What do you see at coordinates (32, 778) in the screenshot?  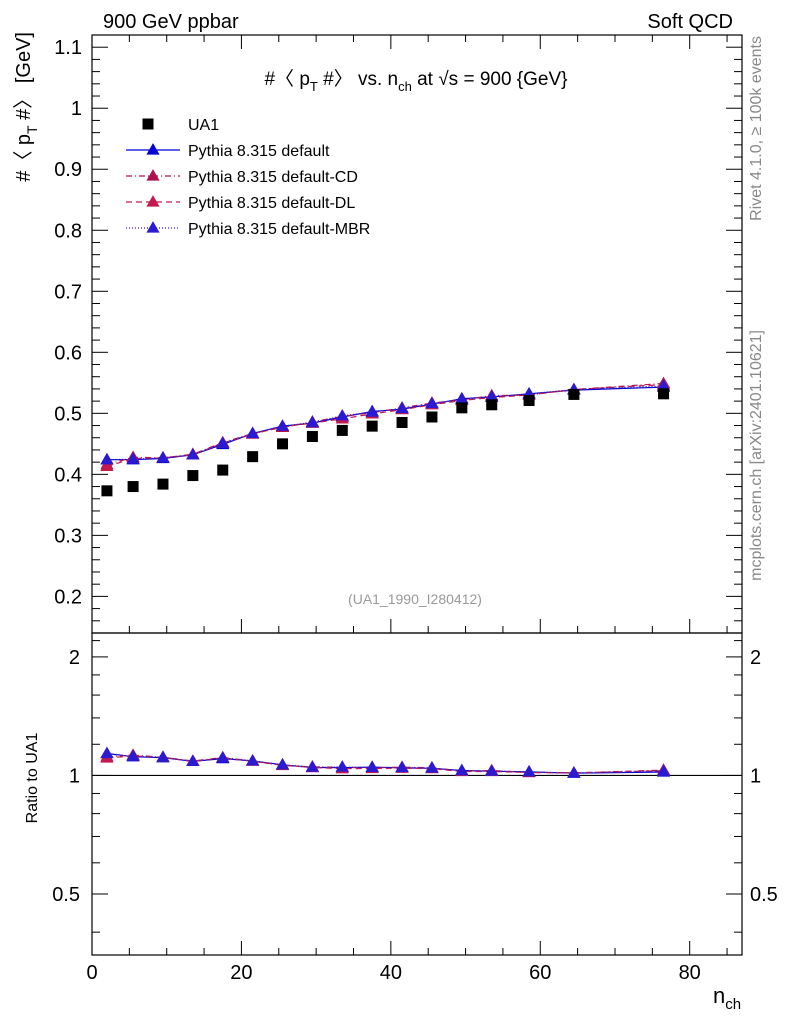 I see `ratio-y-axis-label: Ratio to UA1` at bounding box center [32, 778].